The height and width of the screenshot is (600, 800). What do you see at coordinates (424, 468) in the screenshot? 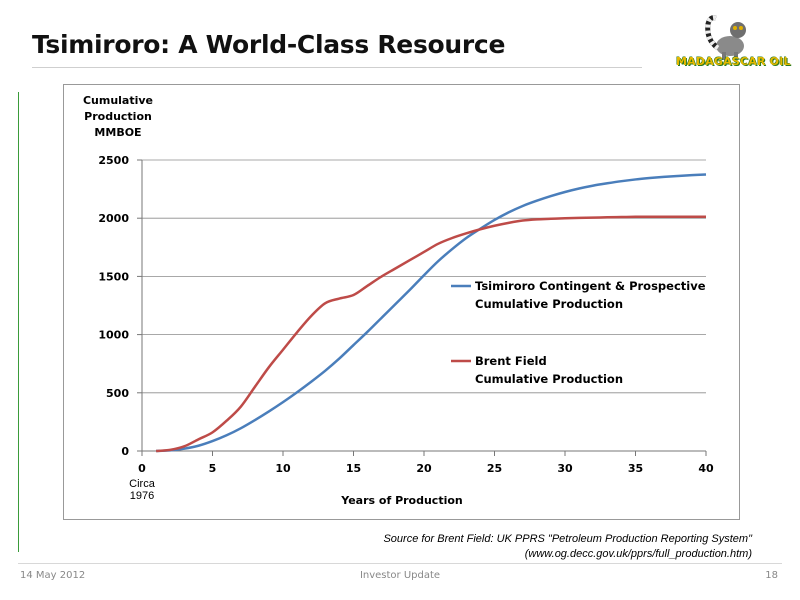
I see `x-tick-label: 20` at bounding box center [424, 468].